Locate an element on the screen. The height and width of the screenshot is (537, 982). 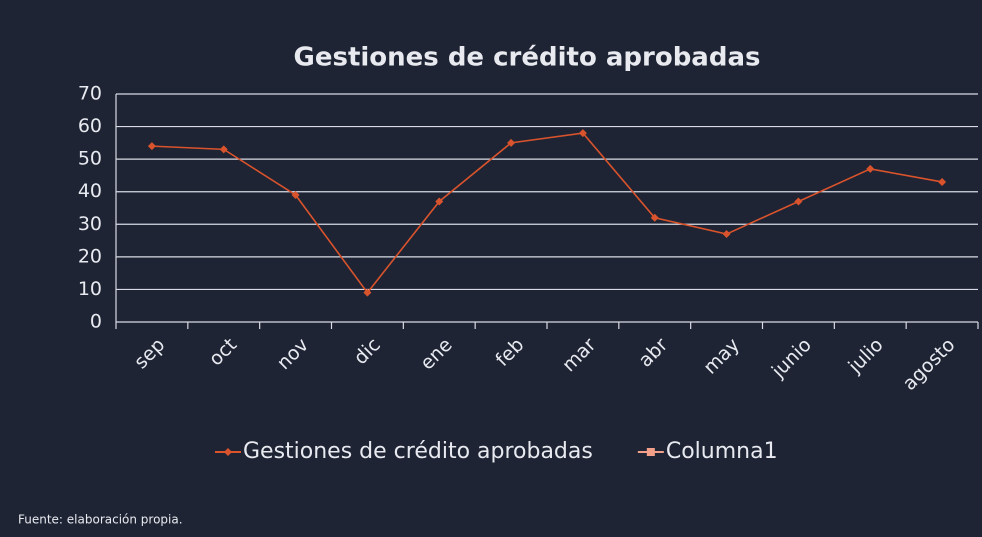
y-tick-label: 30 is located at coordinates (90, 224).